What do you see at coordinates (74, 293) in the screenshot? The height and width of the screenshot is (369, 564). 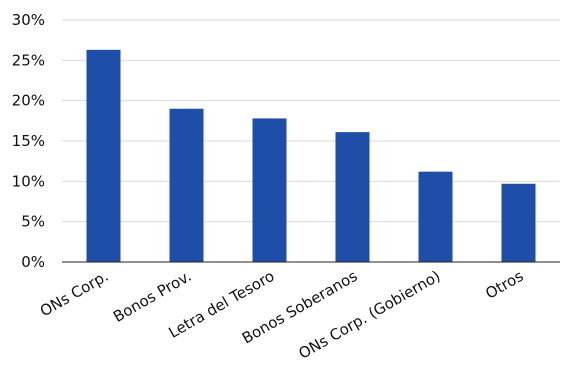 I see `x-category-label: ONs Corp.` at bounding box center [74, 293].